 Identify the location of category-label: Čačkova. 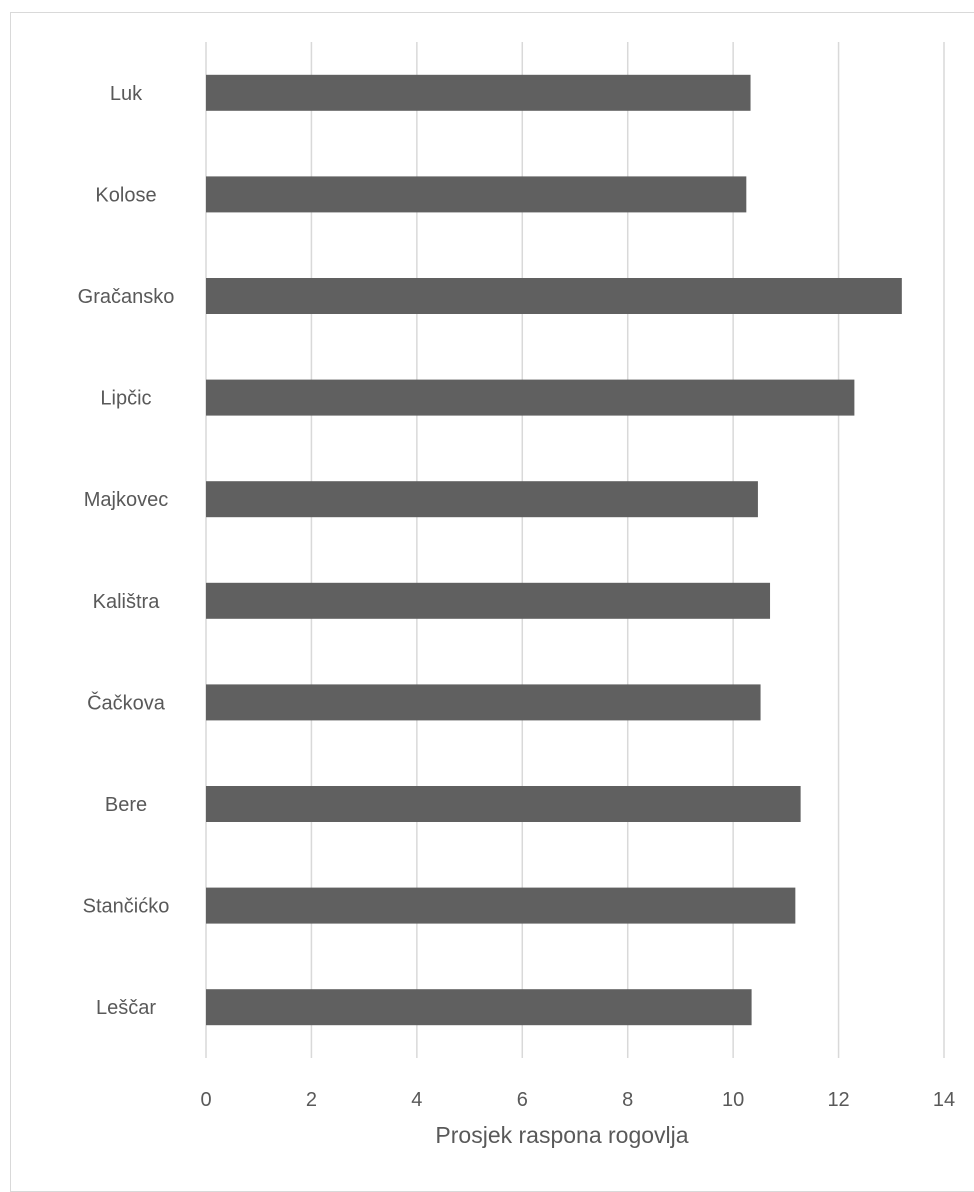
(126, 702).